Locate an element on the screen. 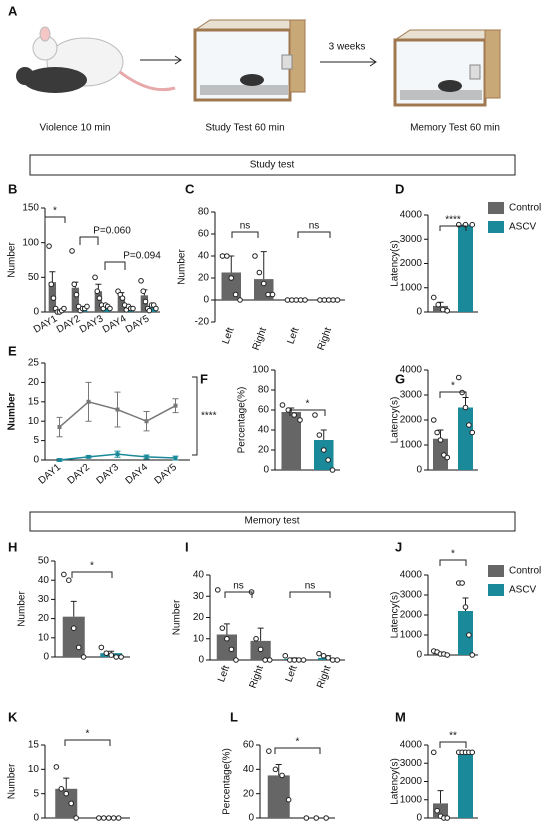  panel-letter: B is located at coordinates (12, 188).